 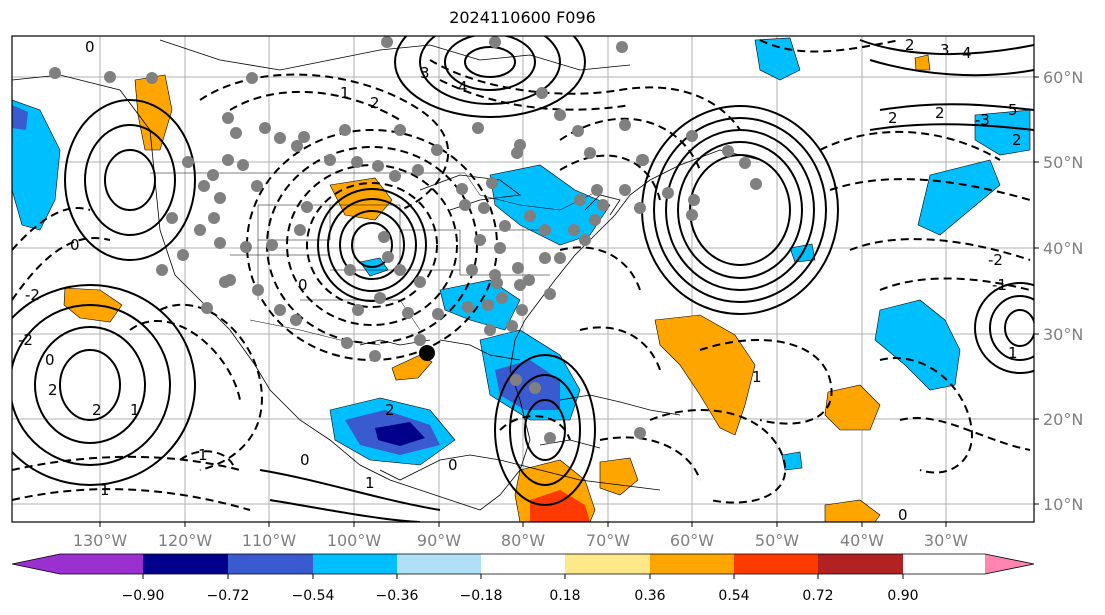 I want to click on lon-label: 100°W, so click(x=354, y=540).